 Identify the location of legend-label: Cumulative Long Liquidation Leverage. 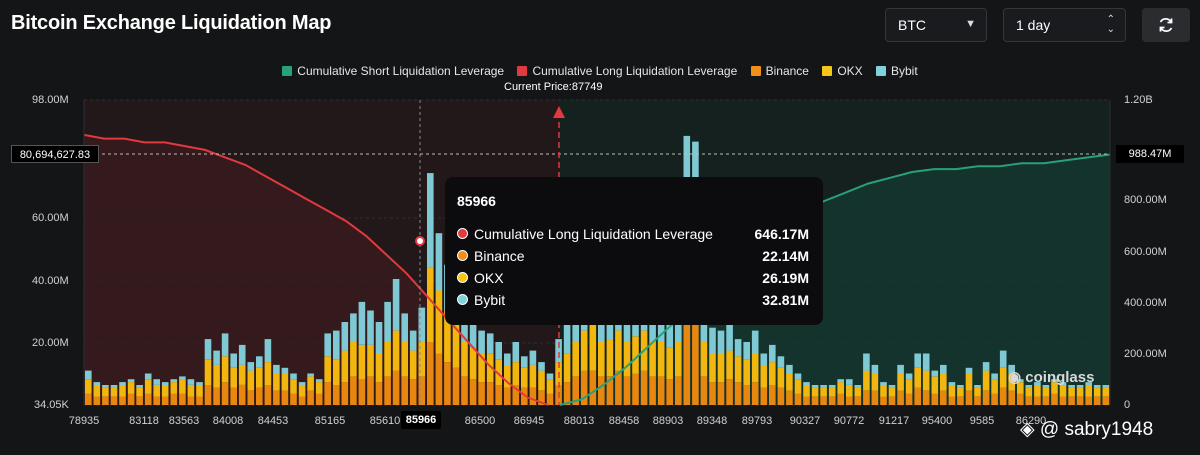
(635, 71).